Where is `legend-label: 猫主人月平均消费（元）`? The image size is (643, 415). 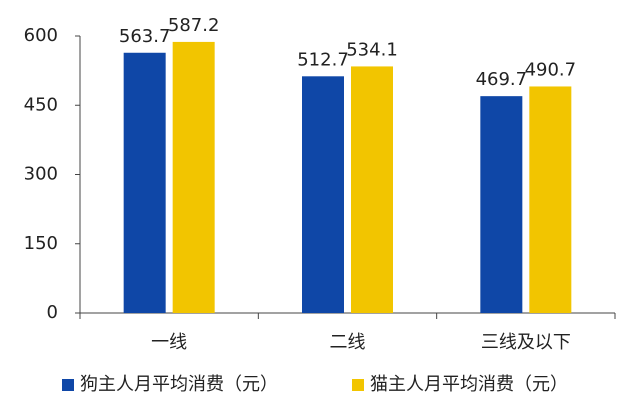
legend-label: 猫主人月平均消费（元） is located at coordinates (469, 384).